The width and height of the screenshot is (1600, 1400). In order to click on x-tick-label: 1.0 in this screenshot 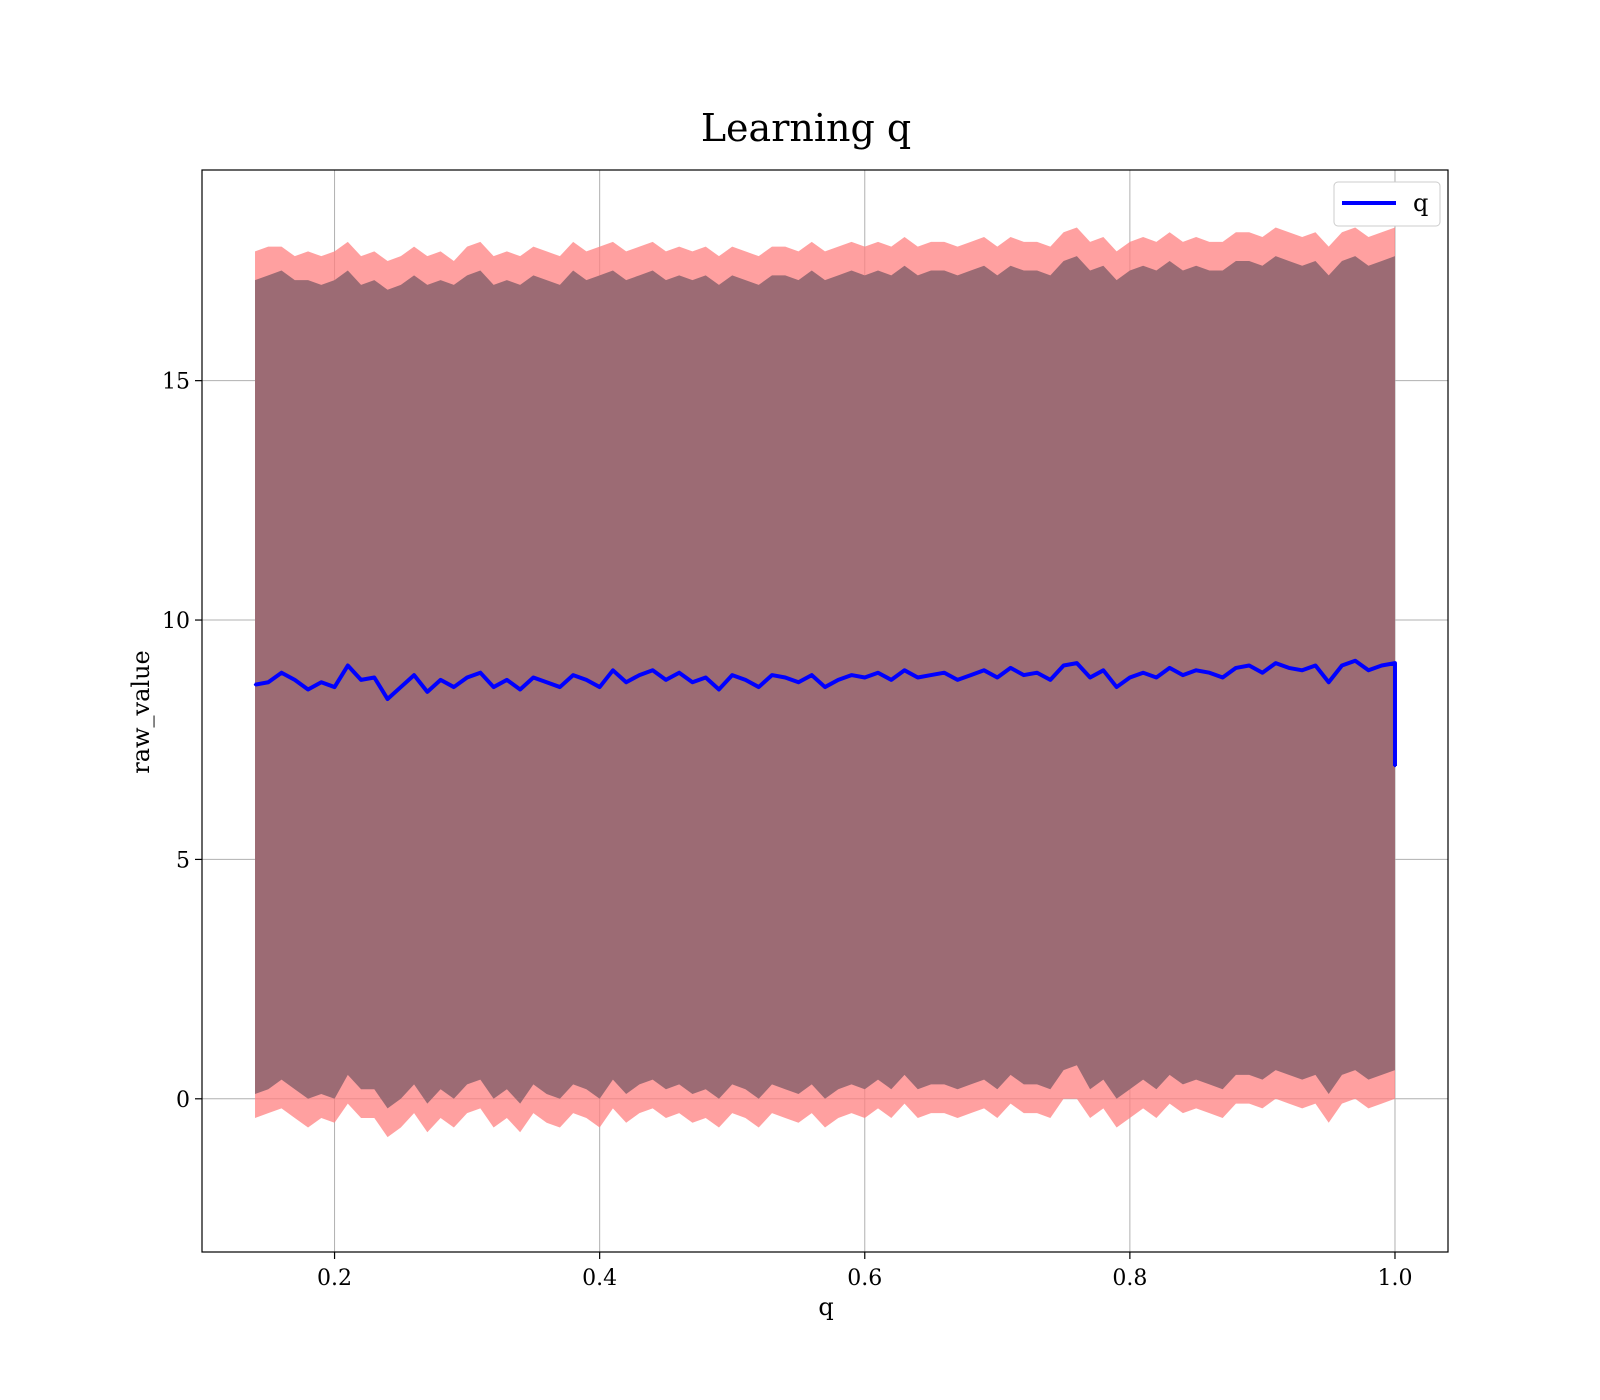, I will do `click(1394, 1278)`.